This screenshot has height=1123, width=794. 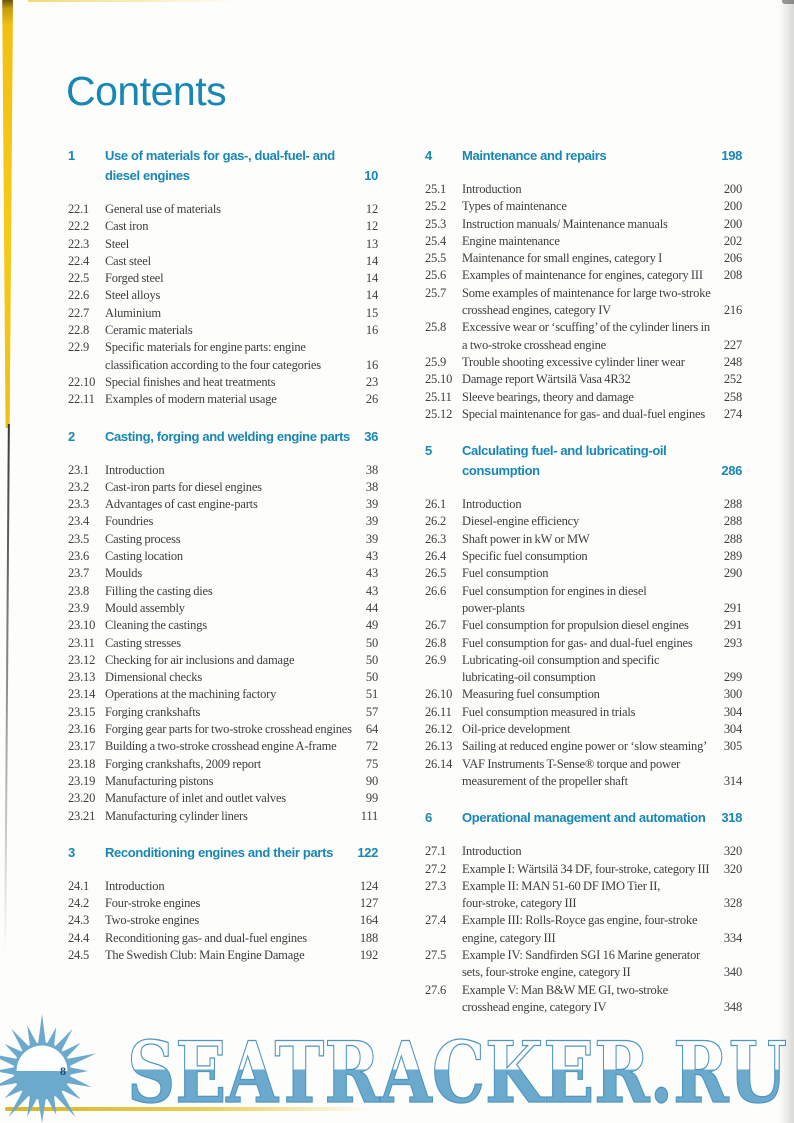 What do you see at coordinates (371, 798) in the screenshot?
I see `entry-page-number: 99` at bounding box center [371, 798].